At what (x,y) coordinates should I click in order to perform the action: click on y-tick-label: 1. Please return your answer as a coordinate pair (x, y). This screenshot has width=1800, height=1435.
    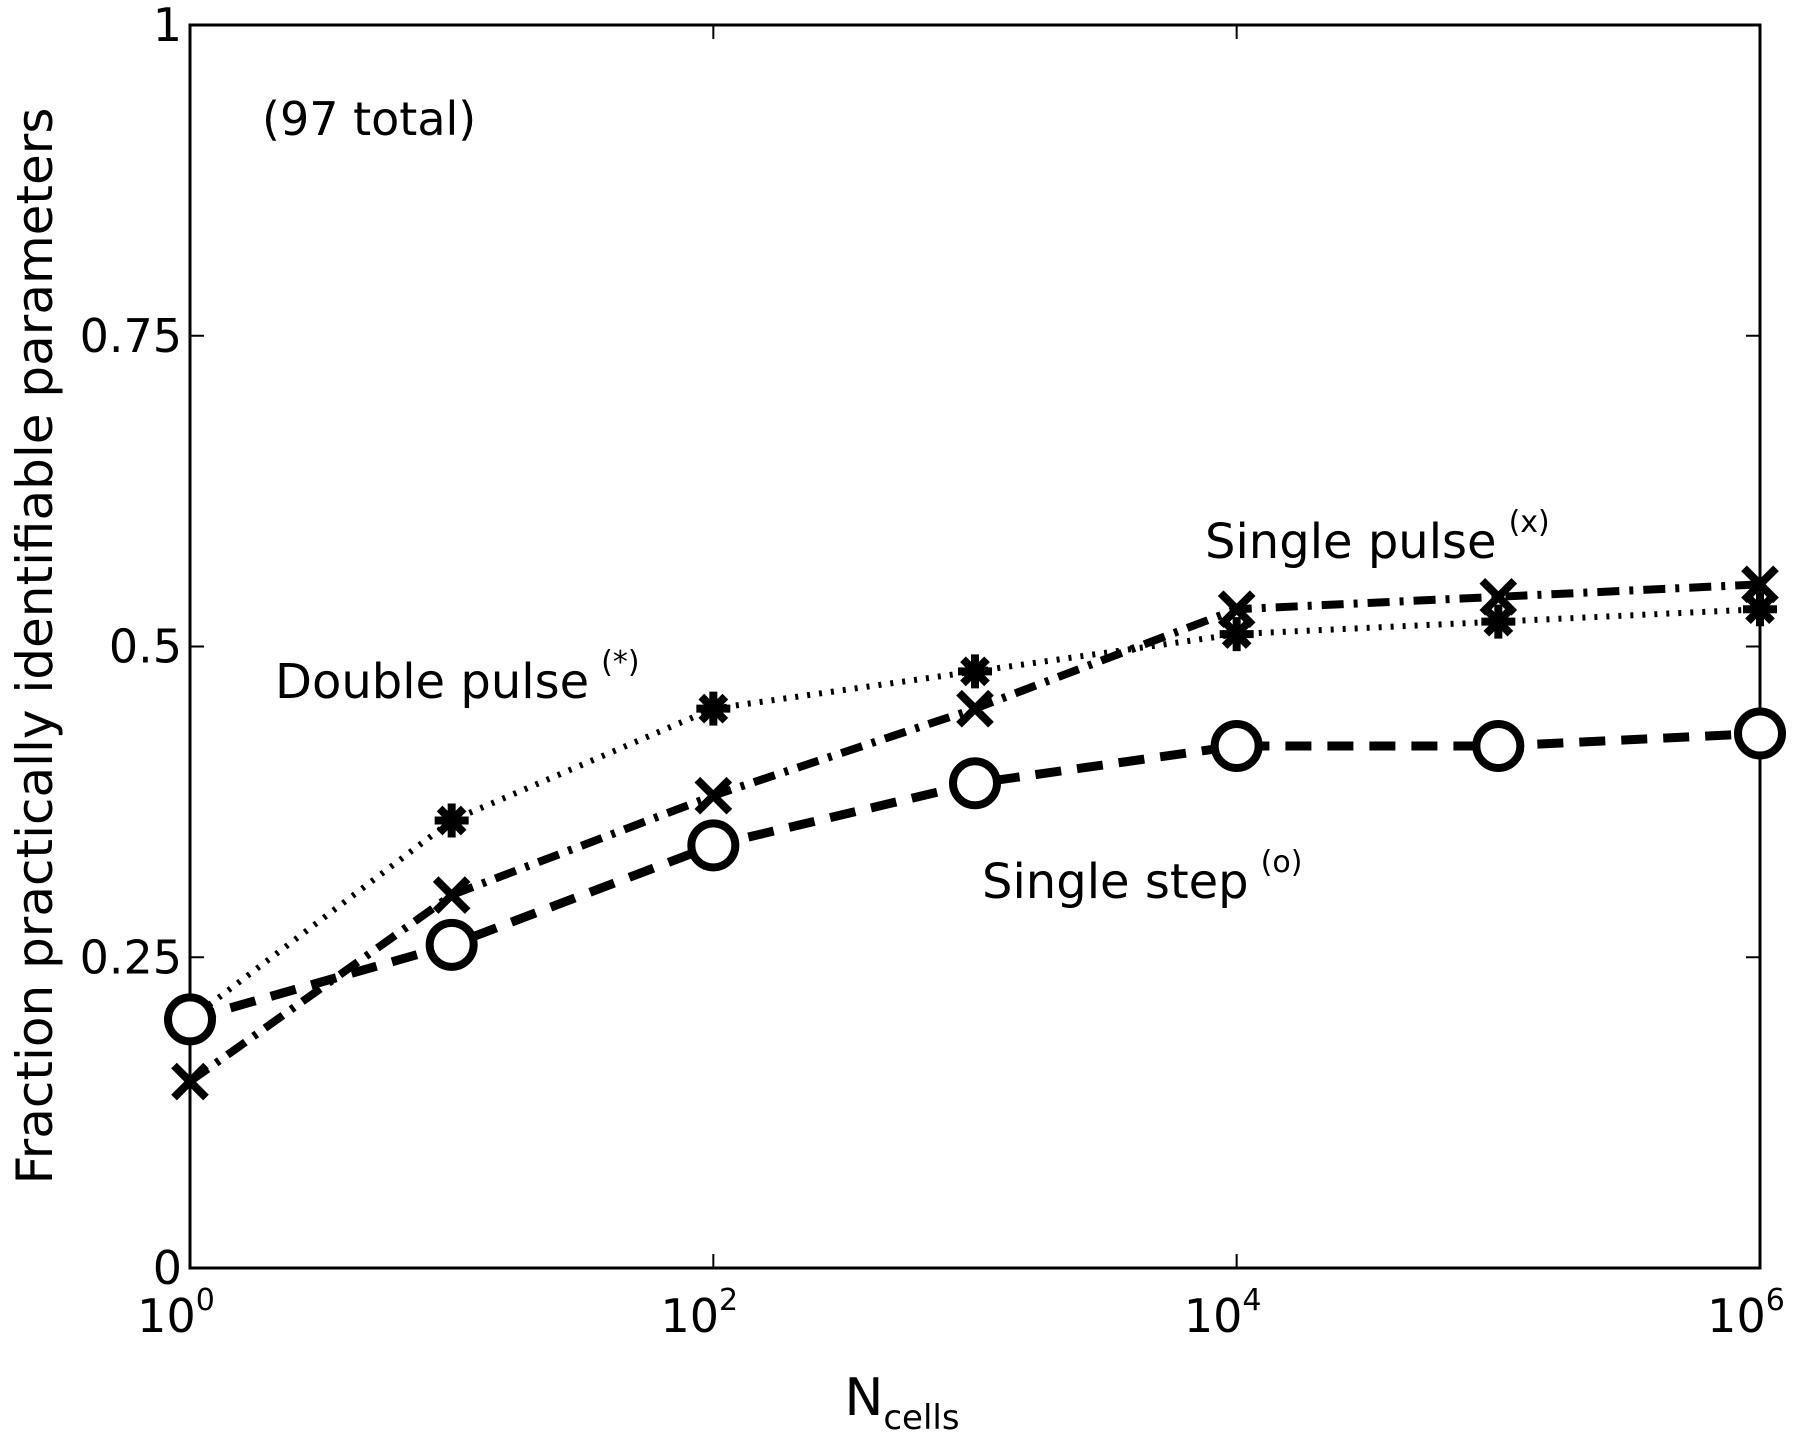
    Looking at the image, I should click on (167, 26).